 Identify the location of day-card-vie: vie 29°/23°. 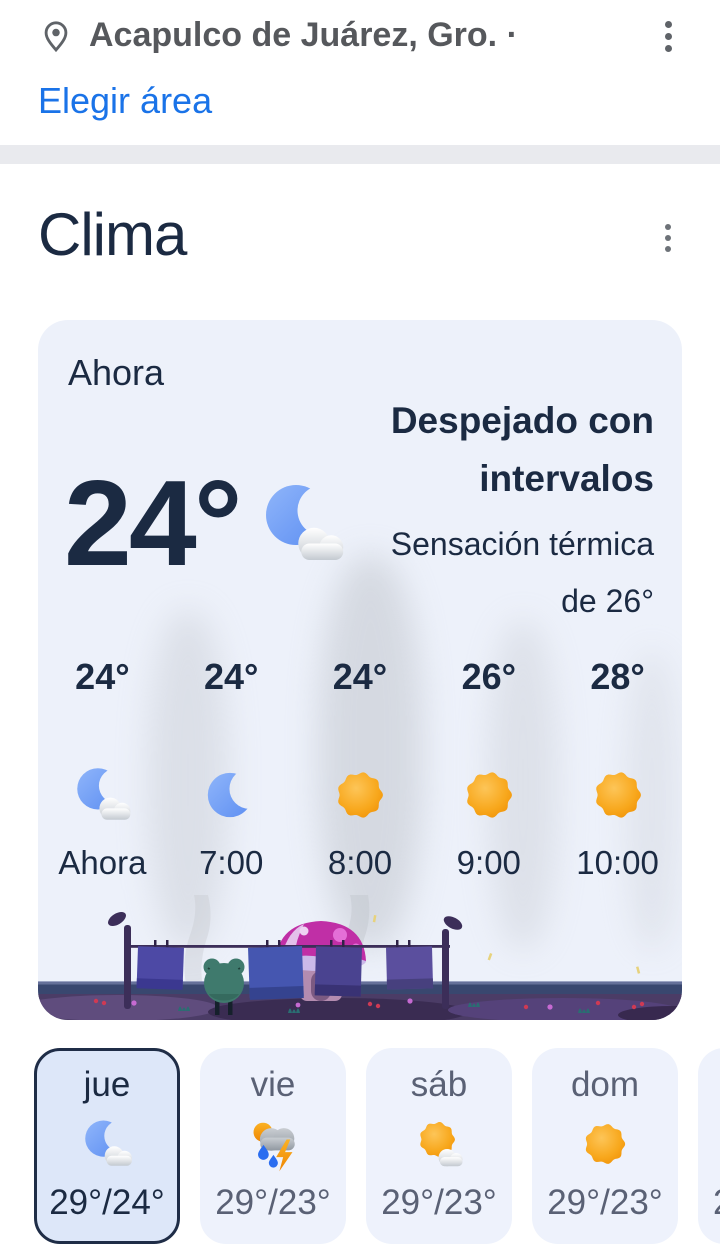
(273, 1146).